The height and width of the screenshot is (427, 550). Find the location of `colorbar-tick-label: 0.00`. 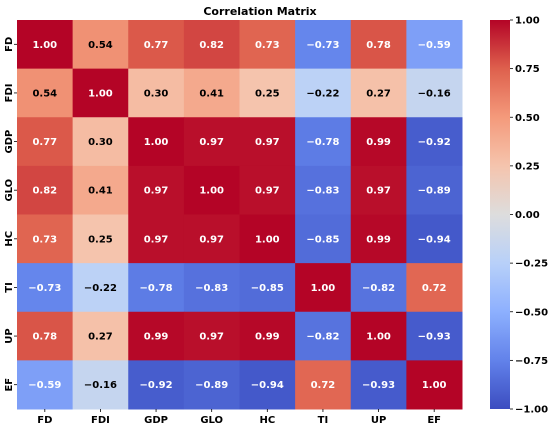

colorbar-tick-label: 0.00 is located at coordinates (527, 215).